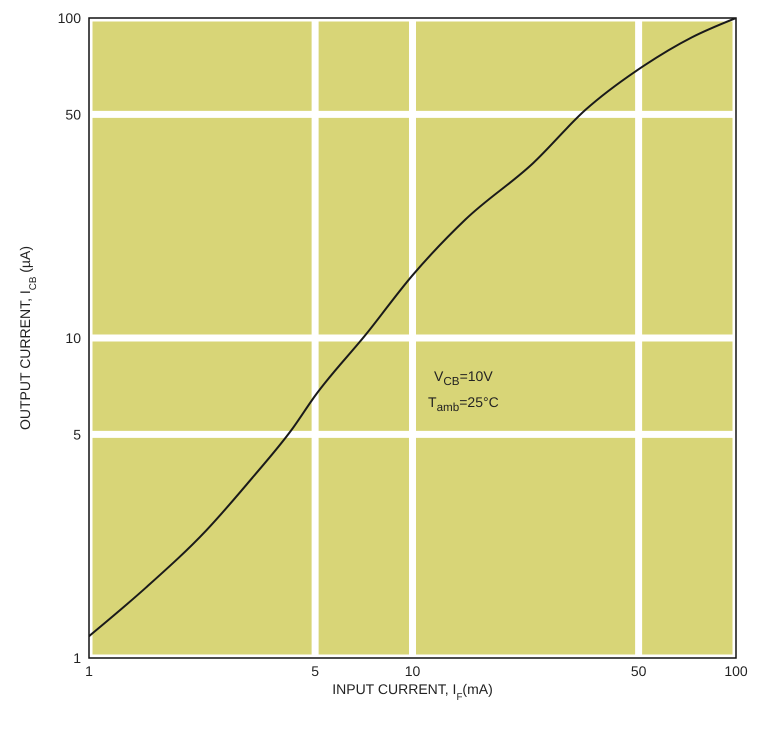 The height and width of the screenshot is (749, 766). What do you see at coordinates (315, 670) in the screenshot?
I see `x-tick-label: 5` at bounding box center [315, 670].